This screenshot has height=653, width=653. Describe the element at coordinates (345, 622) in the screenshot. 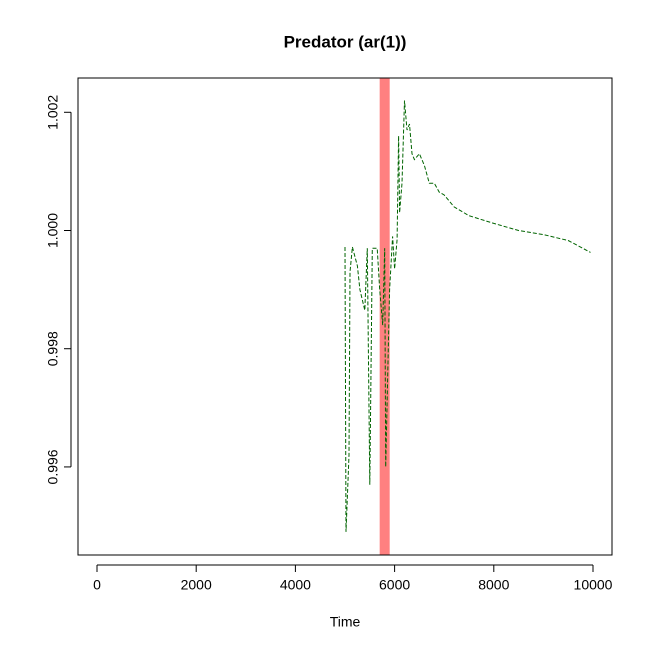

I see `x-axis-label: Time` at that location.